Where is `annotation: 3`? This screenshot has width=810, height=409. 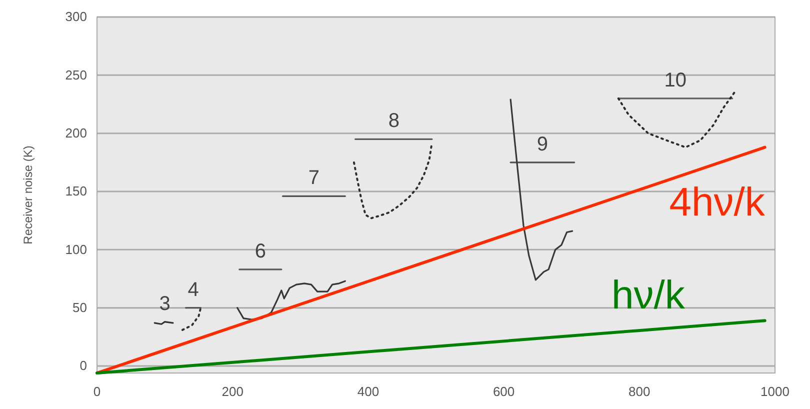 annotation: 3 is located at coordinates (164, 303).